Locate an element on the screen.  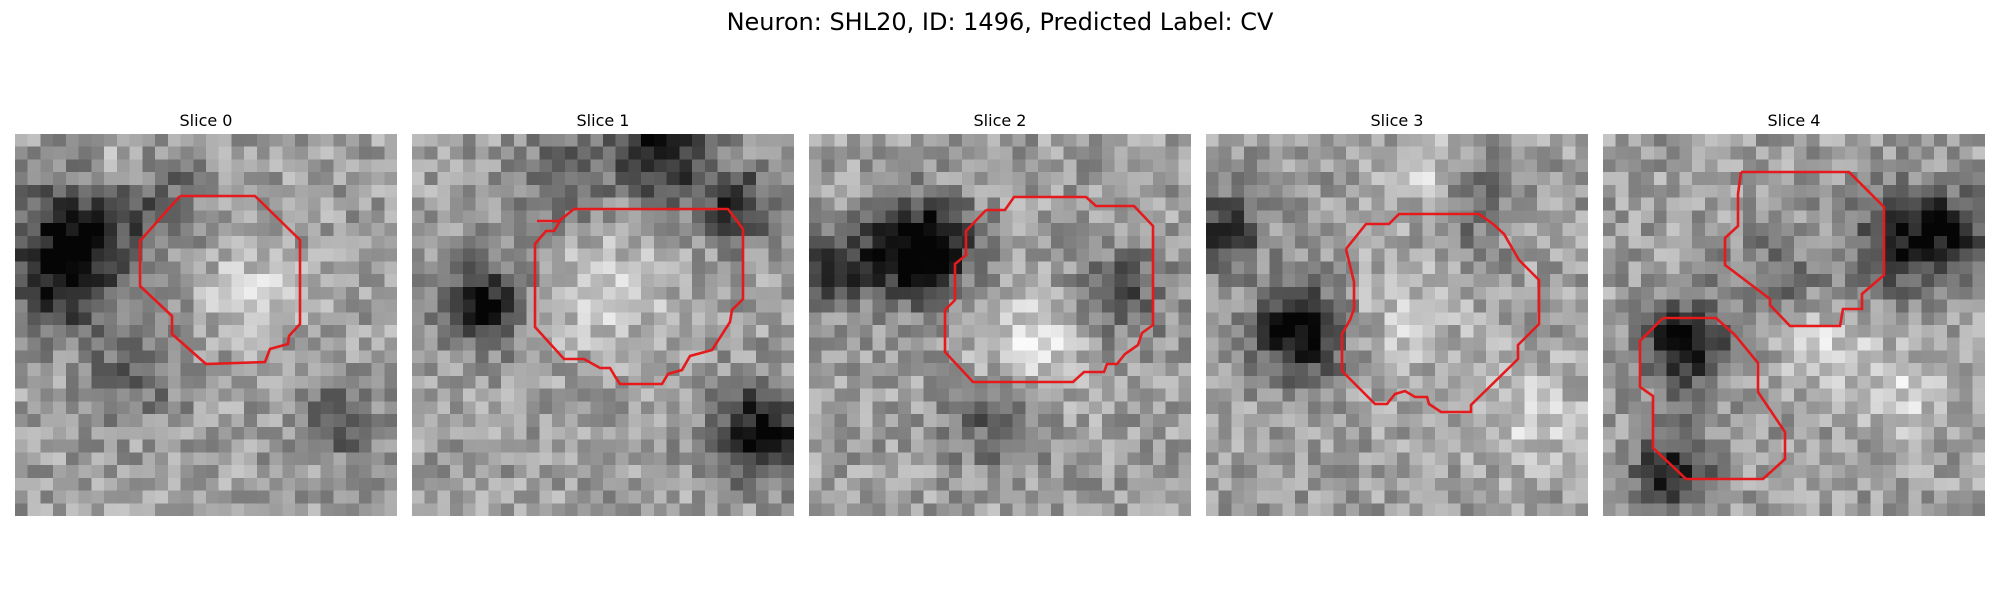
slice-panel-1: Slice 1 is located at coordinates (603, 312).